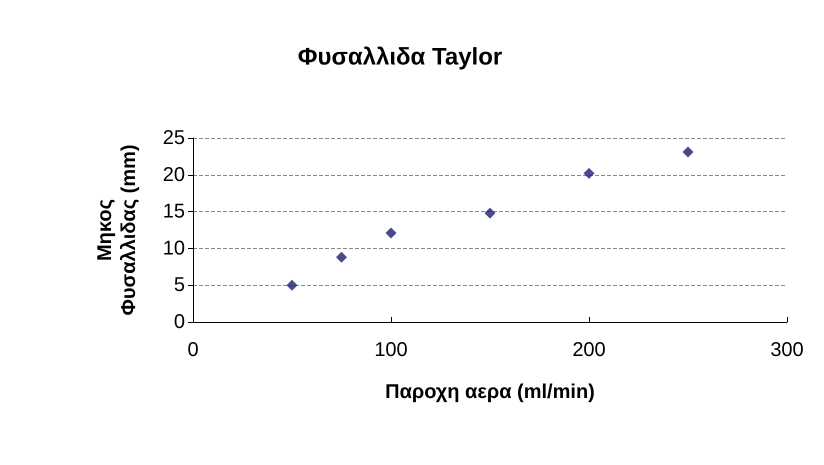 The width and height of the screenshot is (824, 465). I want to click on y-tick-label: 20, so click(173, 175).